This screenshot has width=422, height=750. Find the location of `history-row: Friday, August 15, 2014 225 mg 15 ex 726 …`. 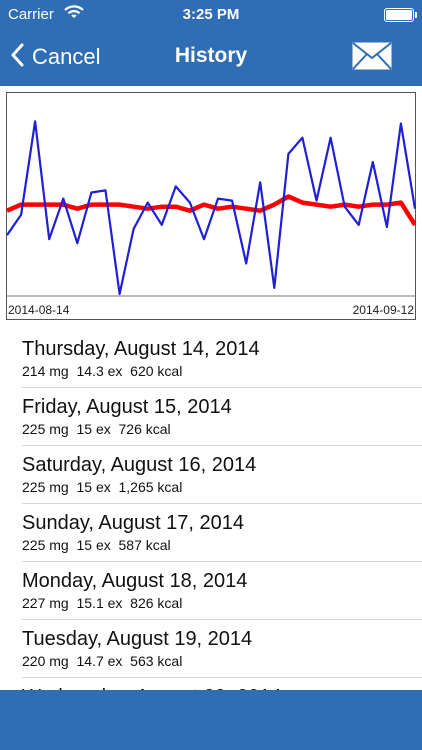

history-row: Friday, August 15, 2014 225 mg 15 ex 726 … is located at coordinates (211, 417).